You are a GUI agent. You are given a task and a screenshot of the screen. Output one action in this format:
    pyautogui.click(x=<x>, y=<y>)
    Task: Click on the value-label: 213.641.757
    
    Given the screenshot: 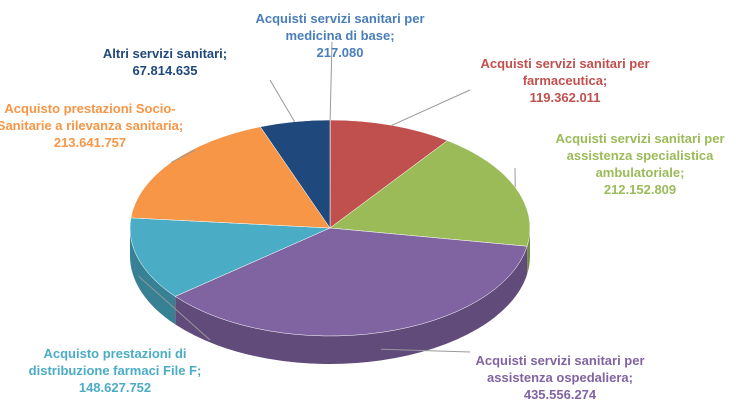 What is the action you would take?
    pyautogui.click(x=90, y=142)
    